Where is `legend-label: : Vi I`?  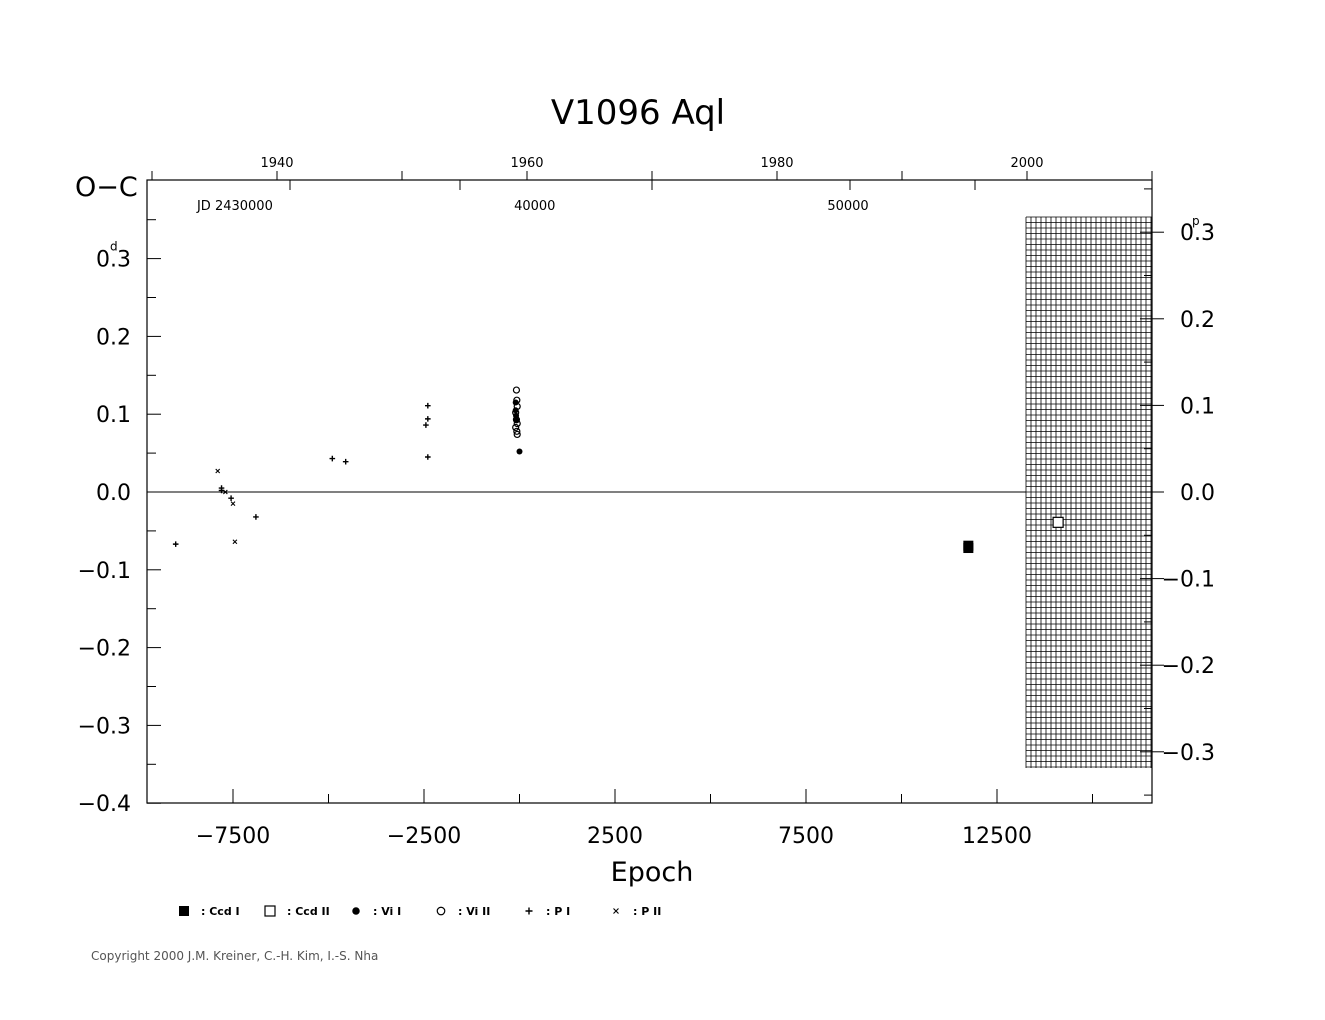
legend-label: : Vi I is located at coordinates (387, 911).